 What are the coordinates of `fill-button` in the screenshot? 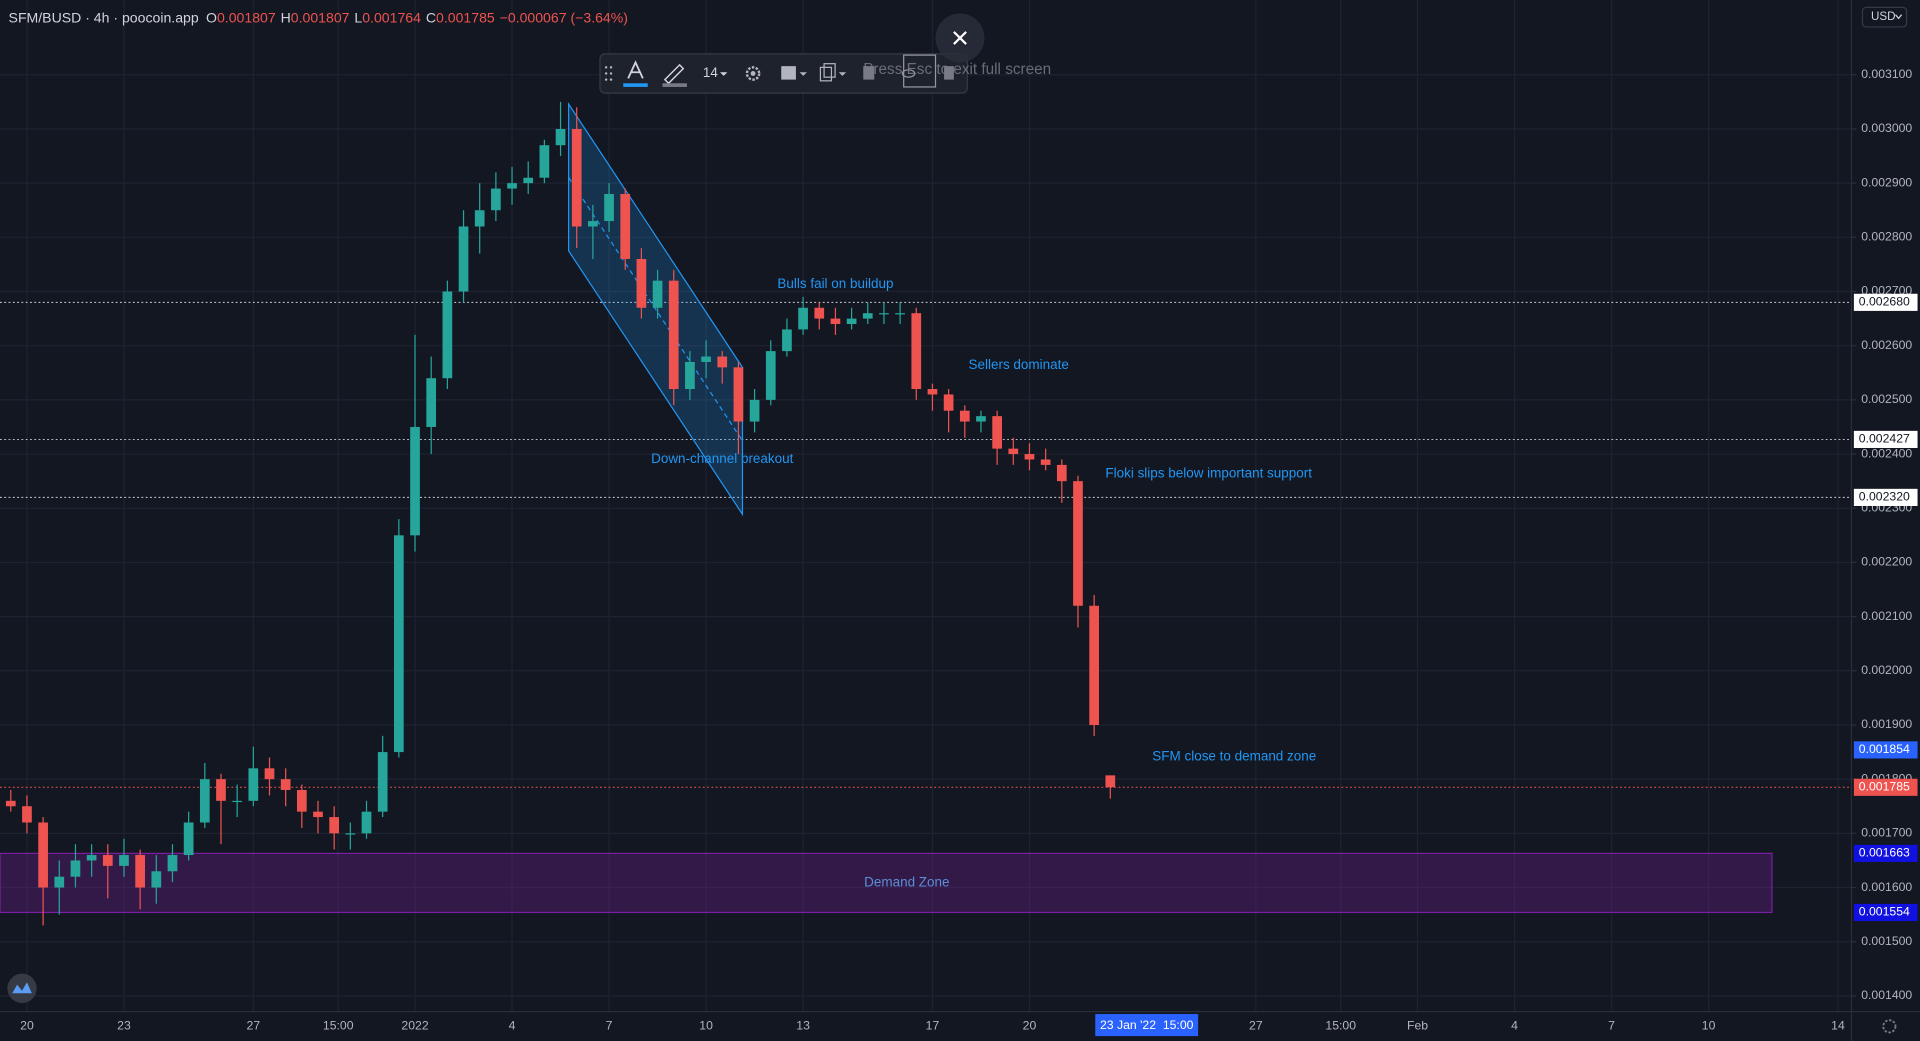 It's located at (794, 73).